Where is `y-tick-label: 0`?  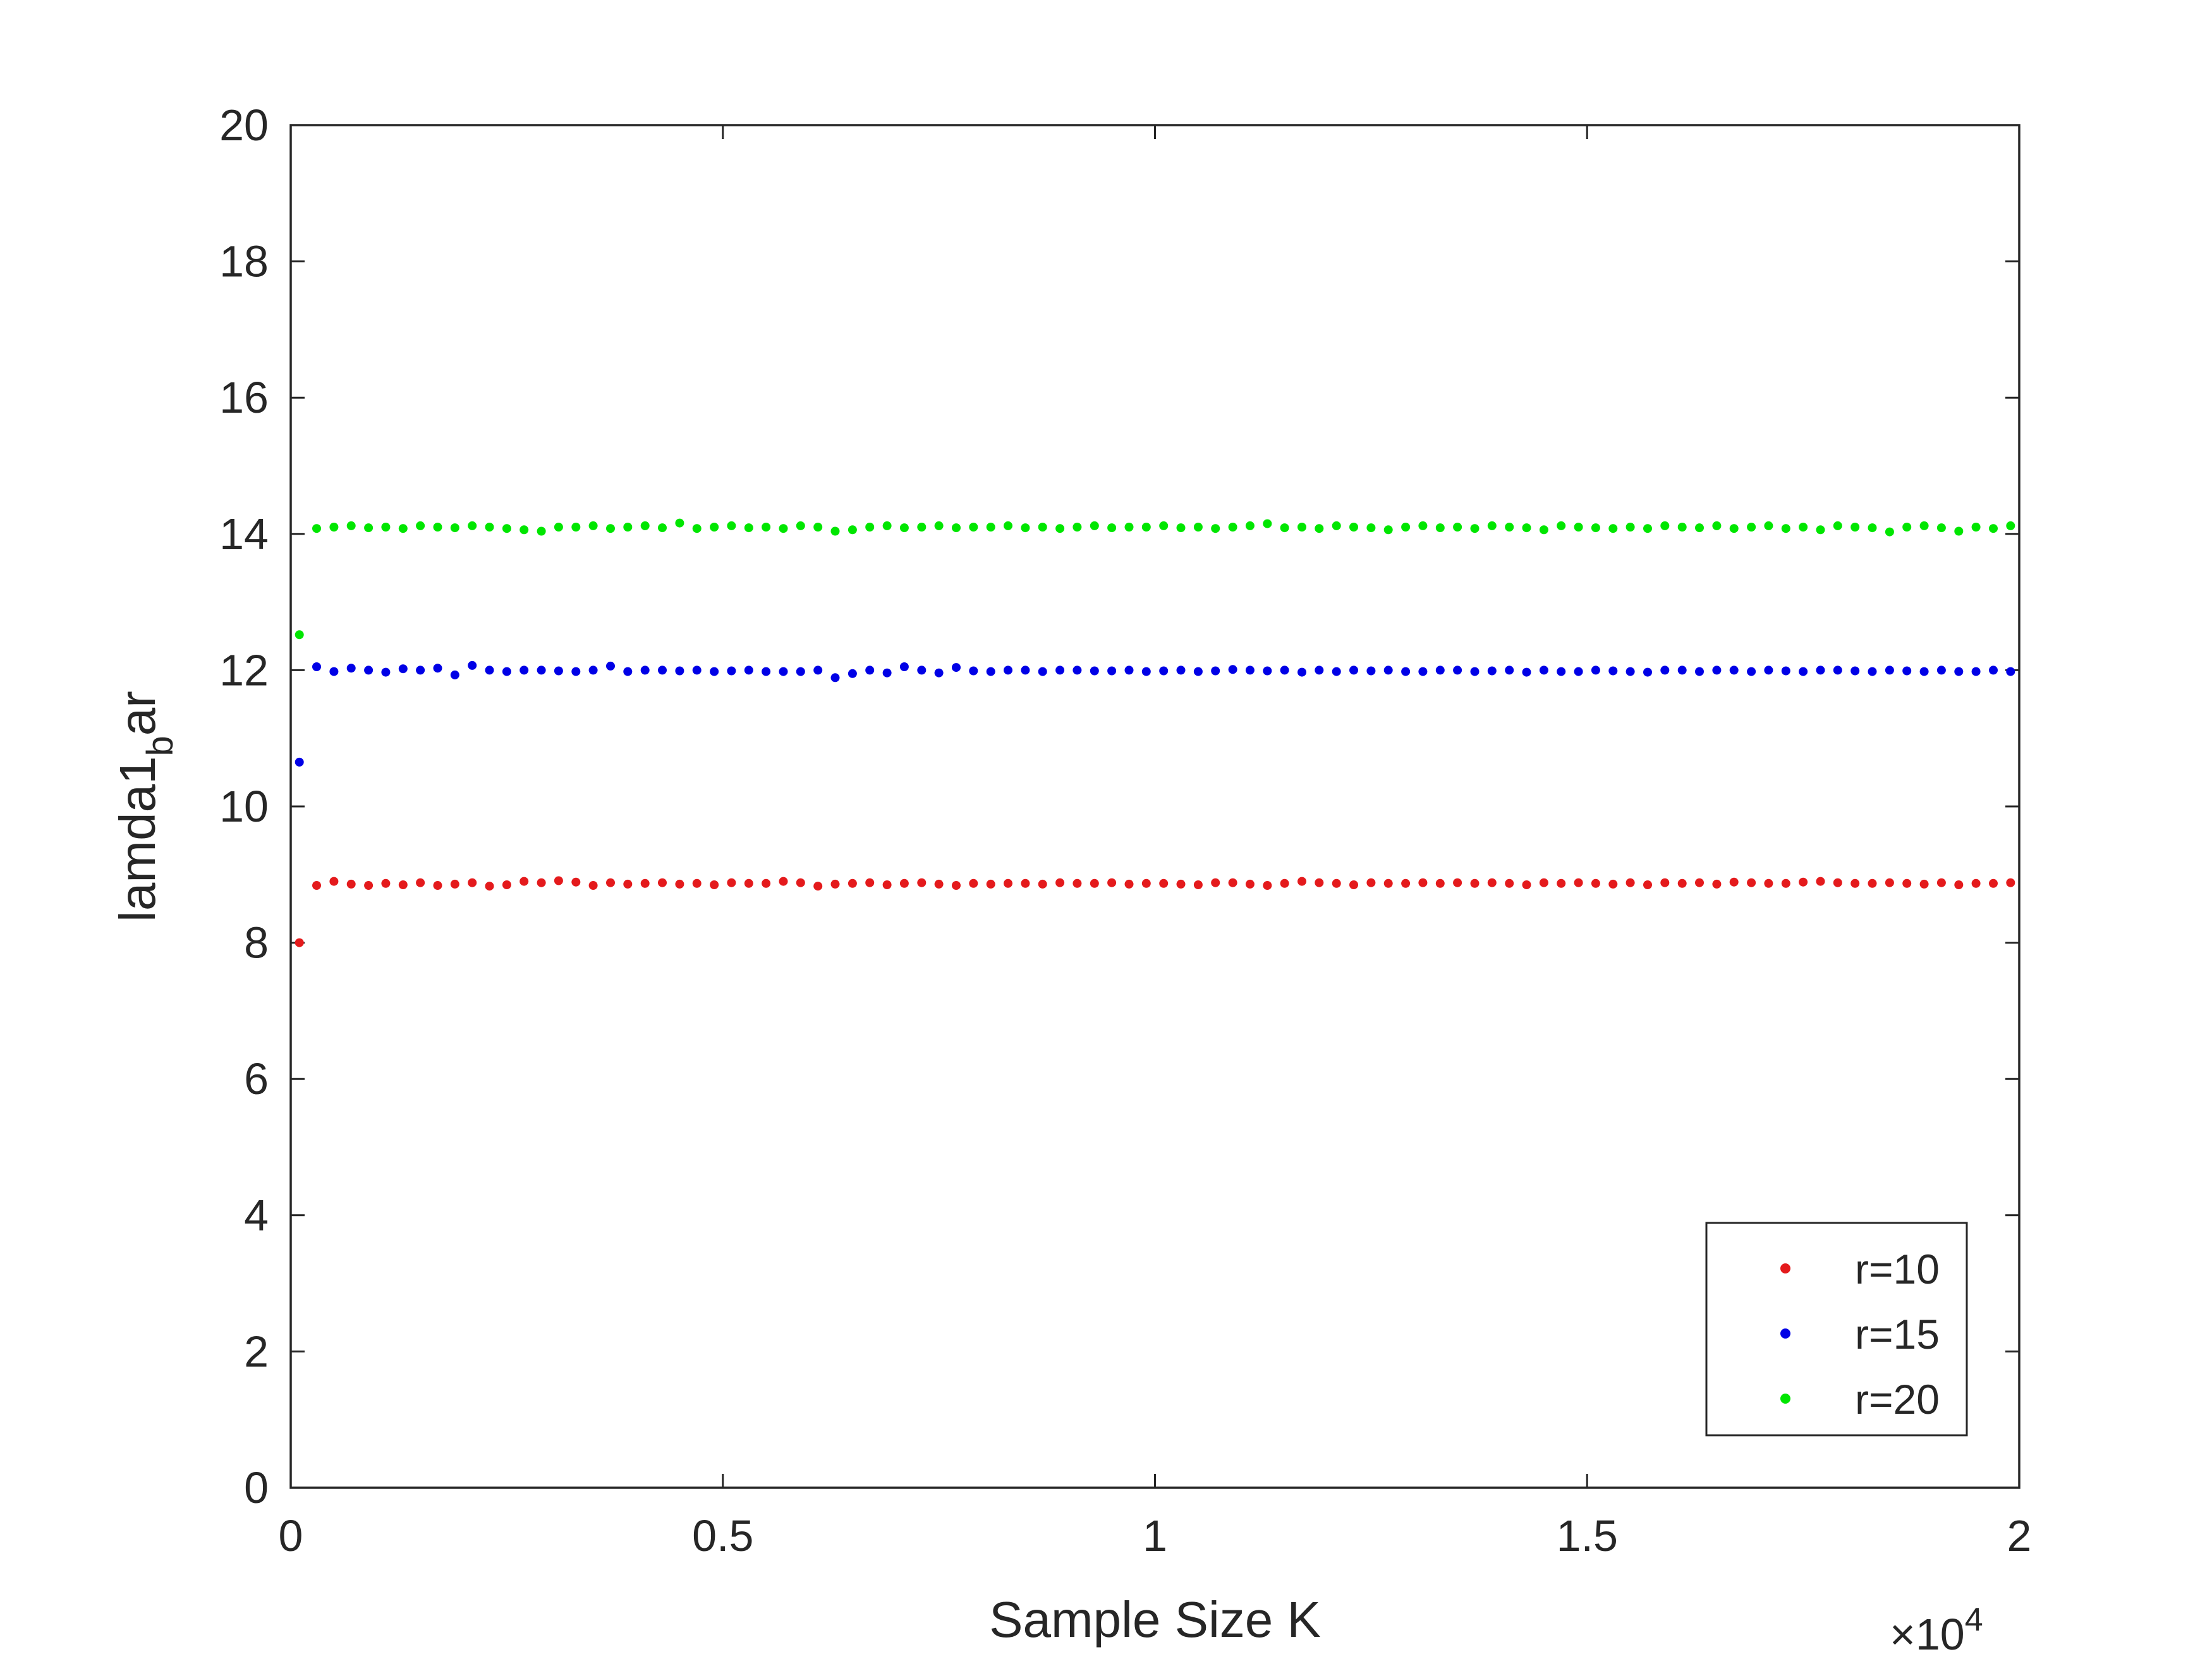 y-tick-label: 0 is located at coordinates (256, 1488).